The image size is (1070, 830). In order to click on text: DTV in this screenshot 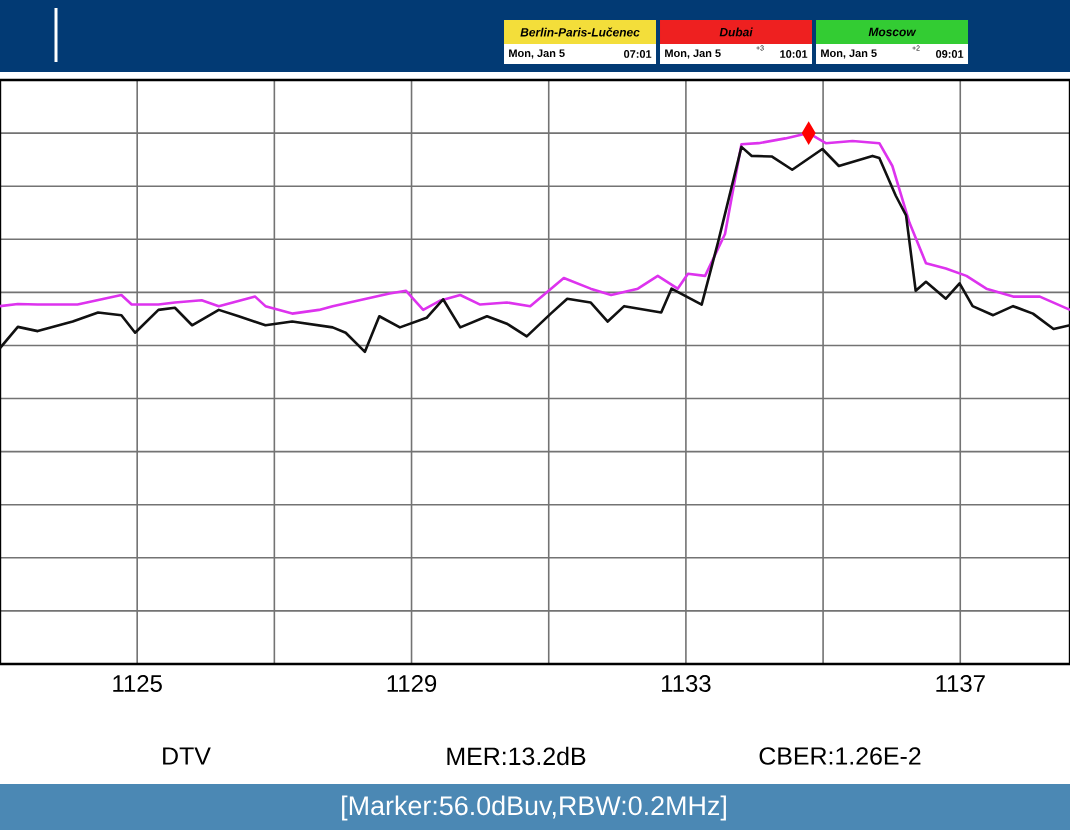, I will do `click(187, 756)`.